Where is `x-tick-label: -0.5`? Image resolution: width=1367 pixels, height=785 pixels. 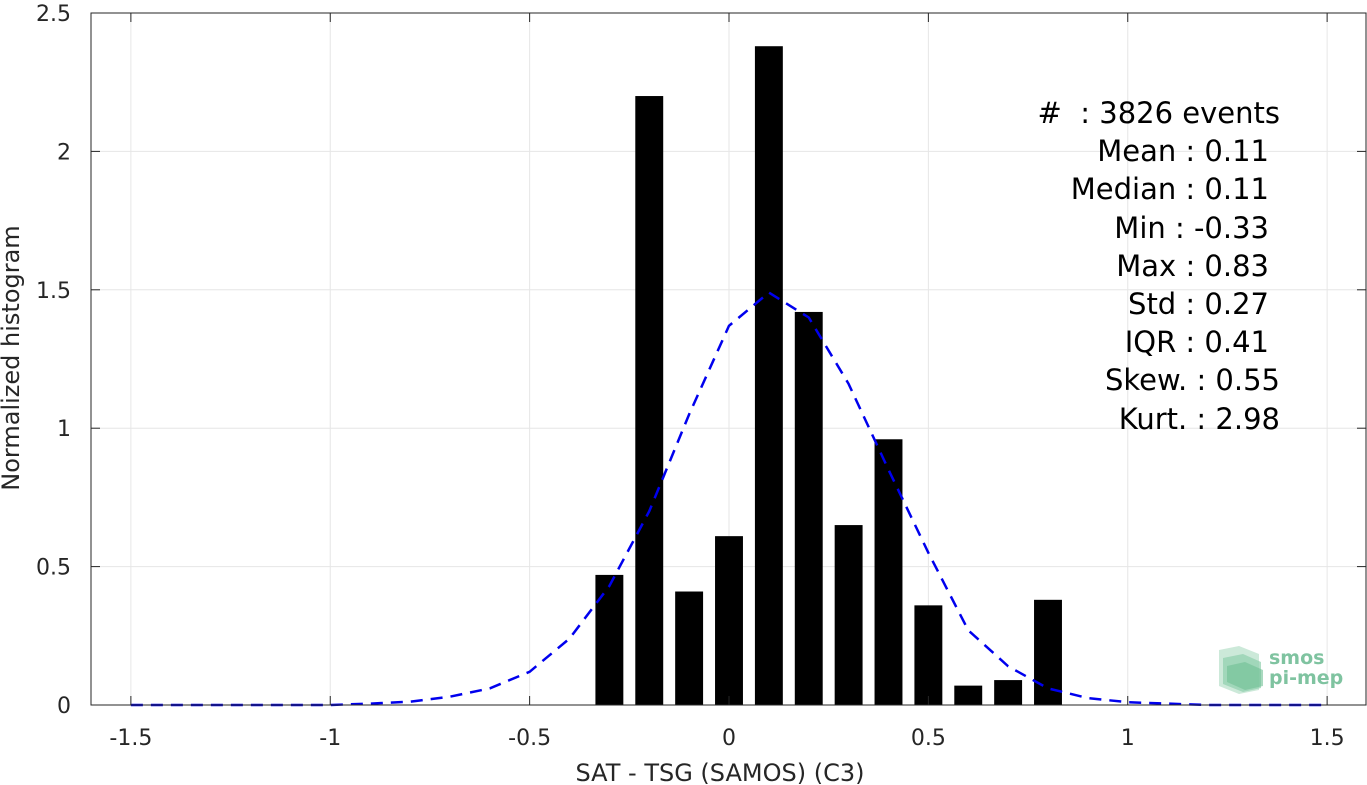 x-tick-label: -0.5 is located at coordinates (529, 738).